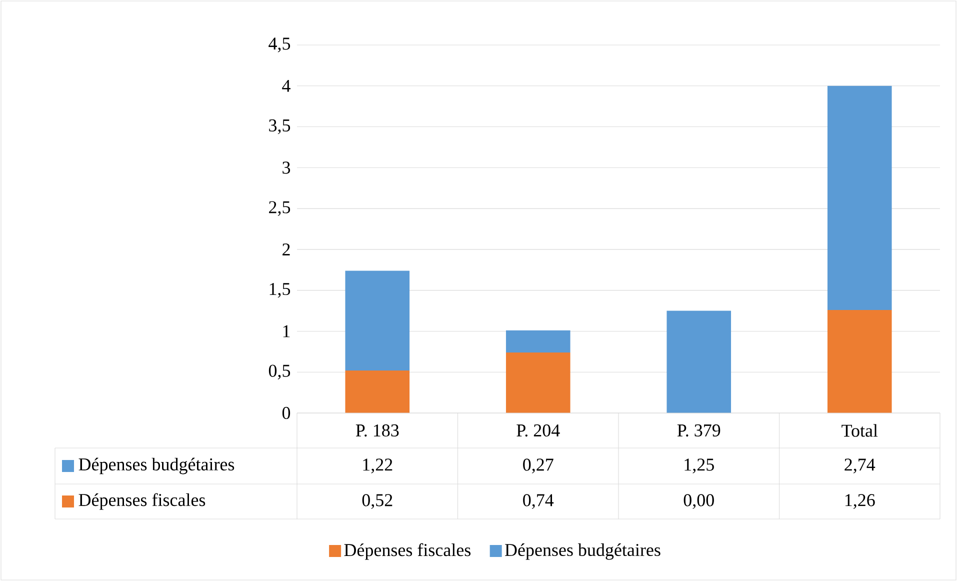 This screenshot has height=581, width=957. I want to click on y-tick-label: 4, so click(286, 86).